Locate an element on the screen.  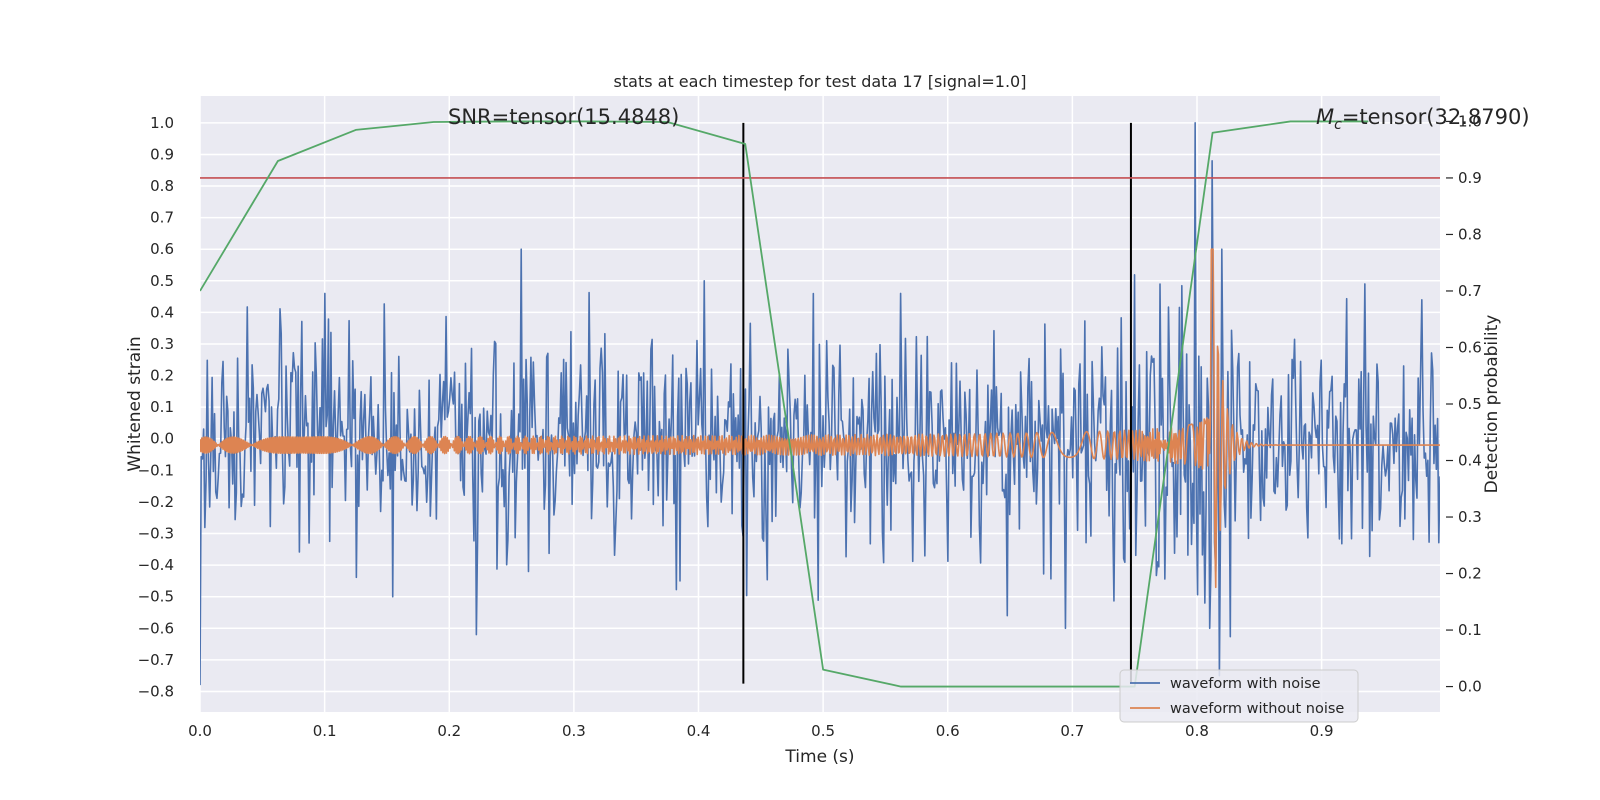
right-y-tick-label: 0.0 is located at coordinates (1470, 687).